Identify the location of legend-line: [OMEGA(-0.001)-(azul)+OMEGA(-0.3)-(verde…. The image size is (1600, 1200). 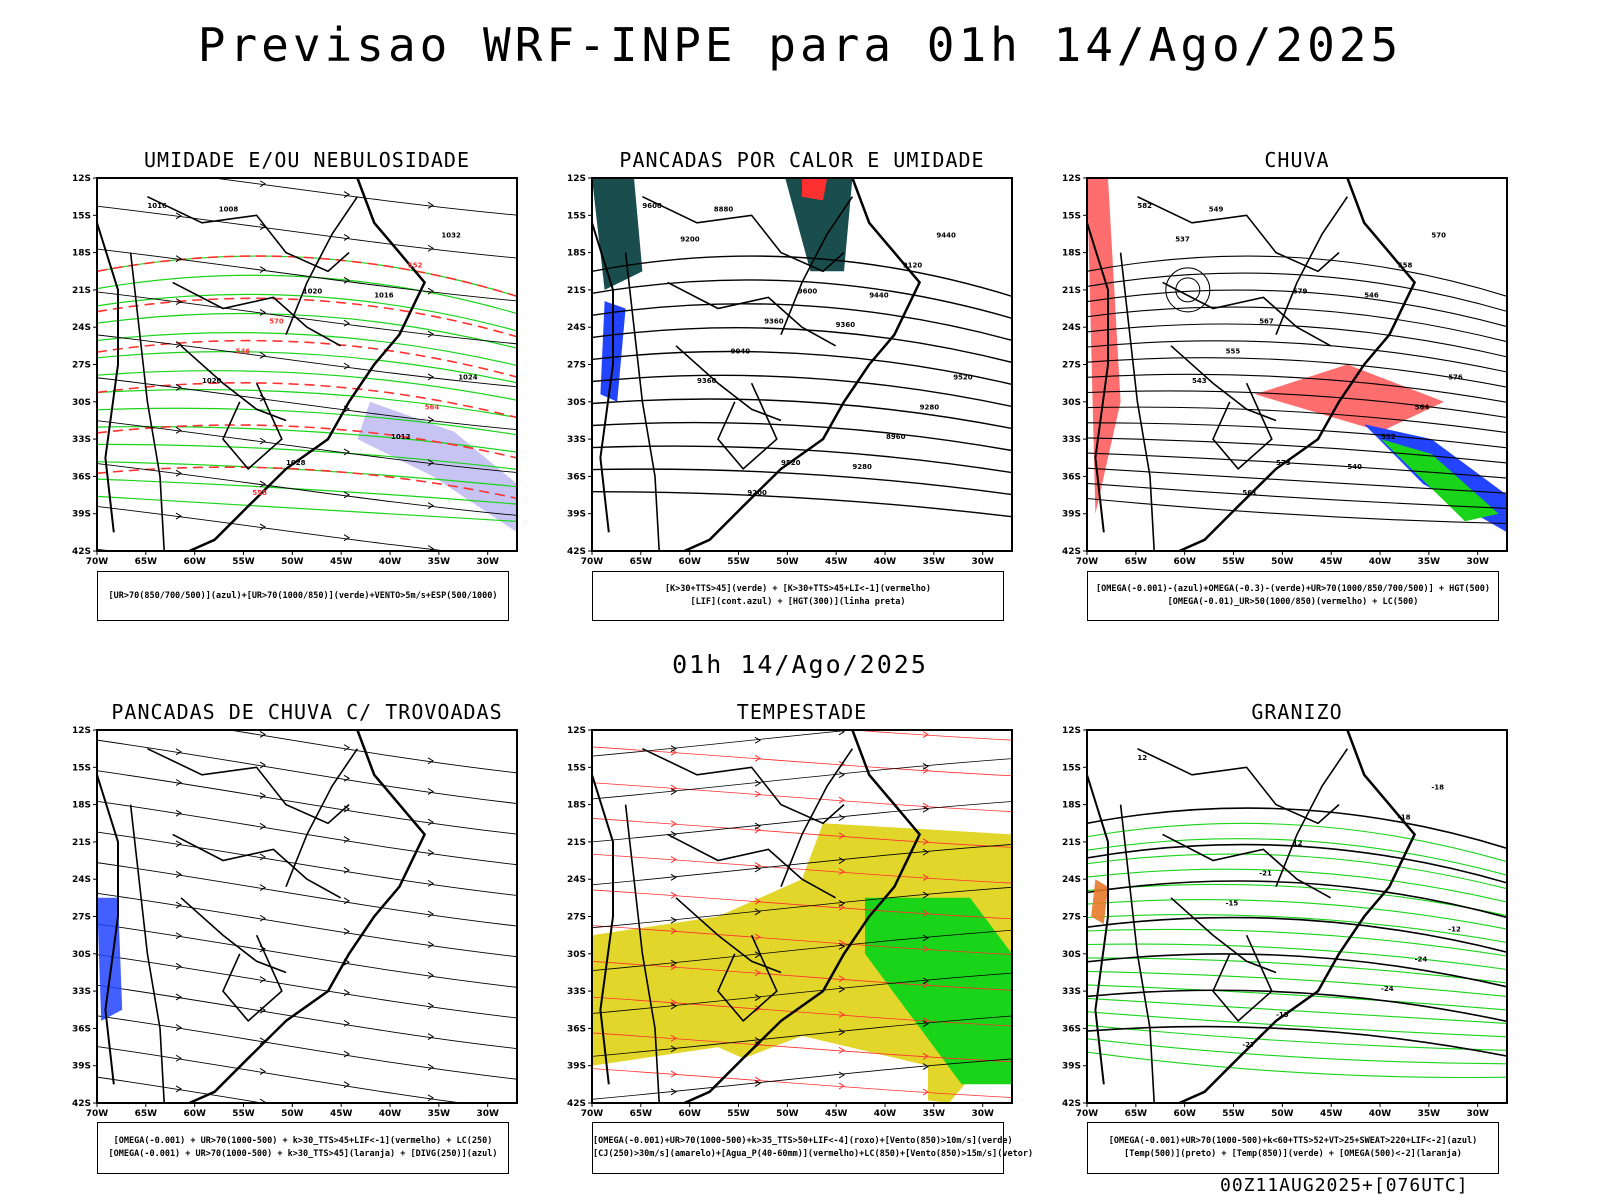
(1293, 589).